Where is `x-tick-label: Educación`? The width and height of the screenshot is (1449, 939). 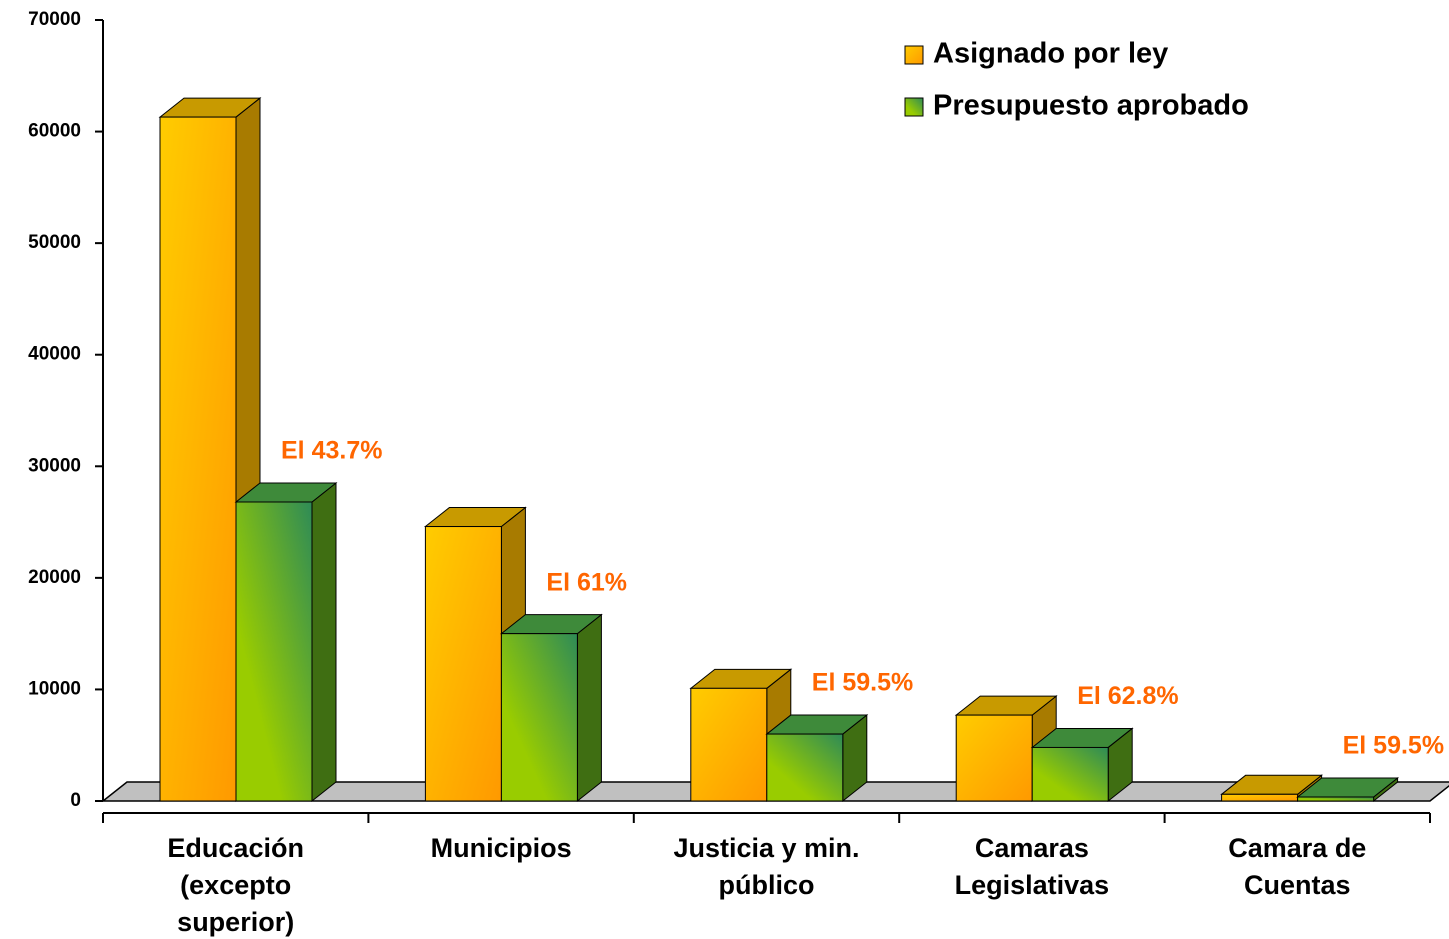
x-tick-label: Educación is located at coordinates (235, 848).